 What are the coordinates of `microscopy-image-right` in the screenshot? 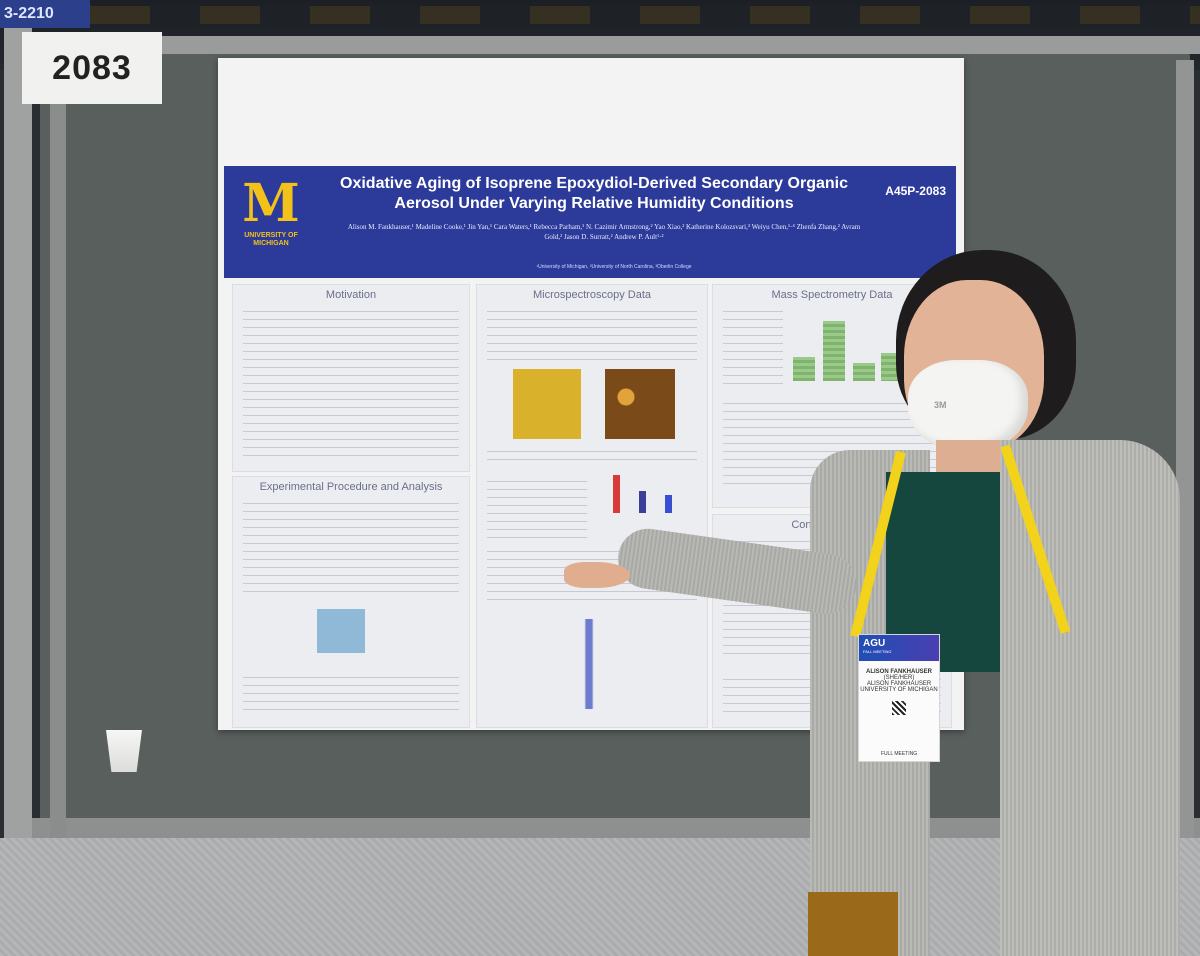 It's located at (640, 404).